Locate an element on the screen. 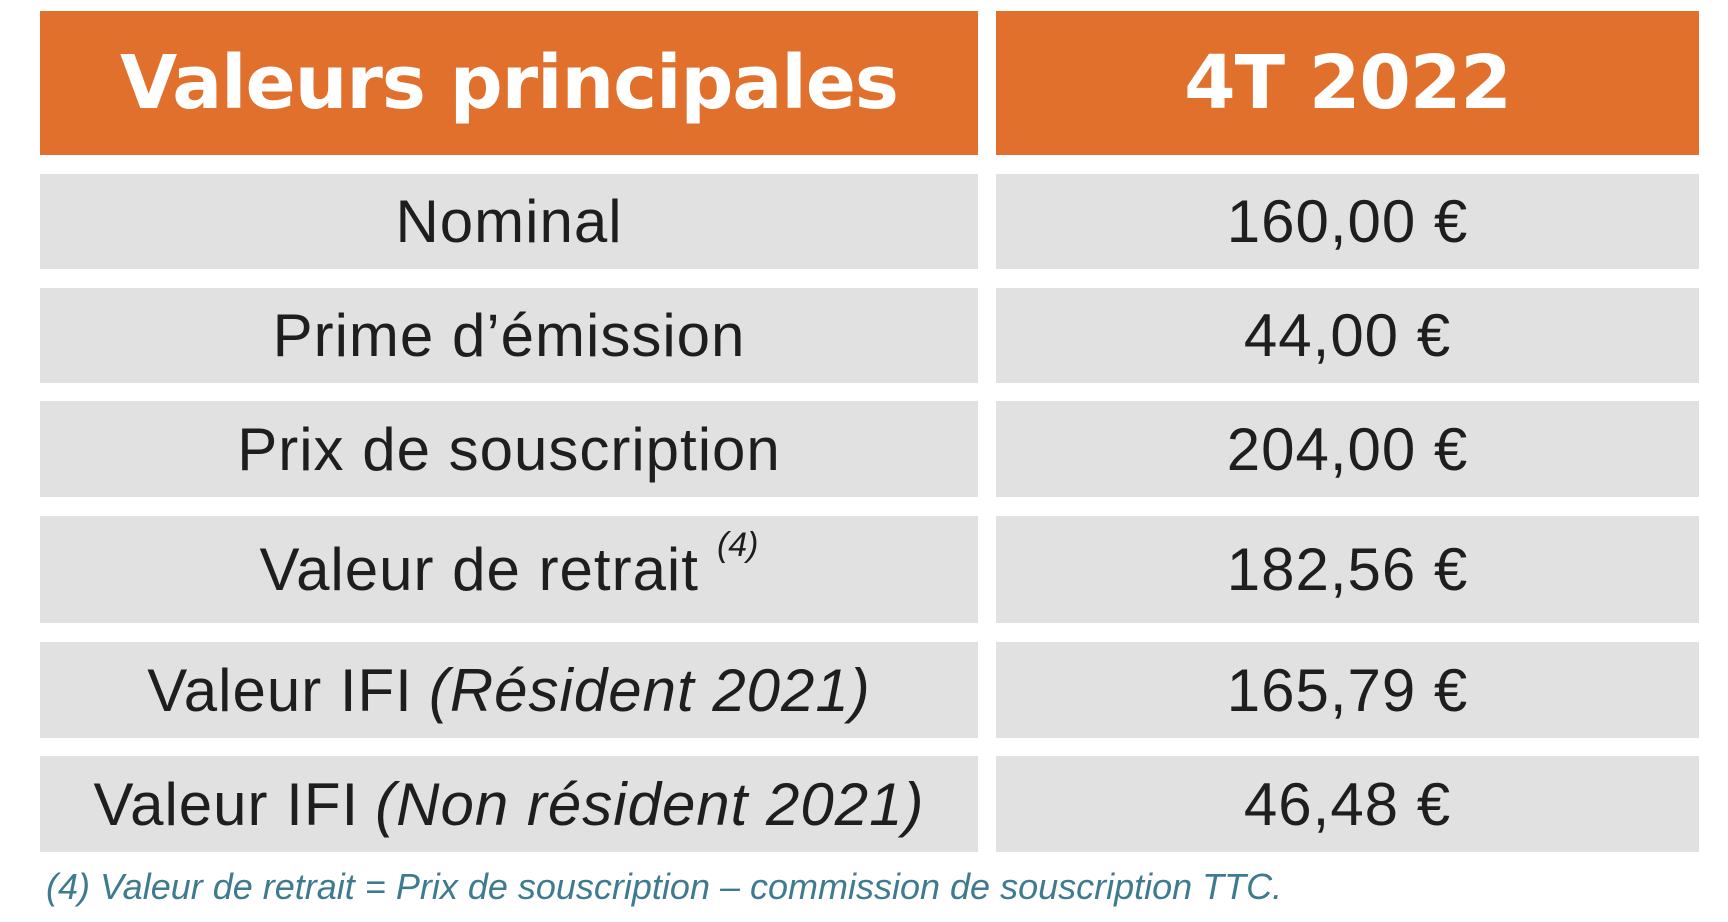  row-qualifier: (Résident 2021) is located at coordinates (649, 690).